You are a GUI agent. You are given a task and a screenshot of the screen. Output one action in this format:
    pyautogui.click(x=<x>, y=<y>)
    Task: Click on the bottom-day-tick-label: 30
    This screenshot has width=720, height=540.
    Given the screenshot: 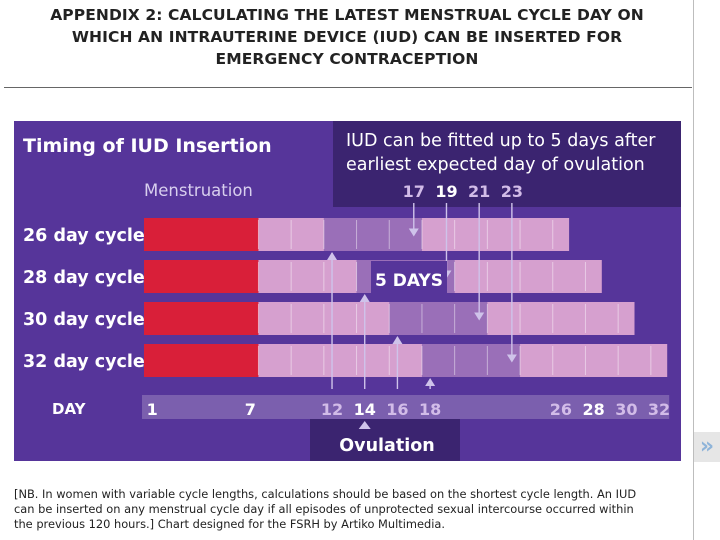 What is the action you would take?
    pyautogui.click(x=626, y=409)
    